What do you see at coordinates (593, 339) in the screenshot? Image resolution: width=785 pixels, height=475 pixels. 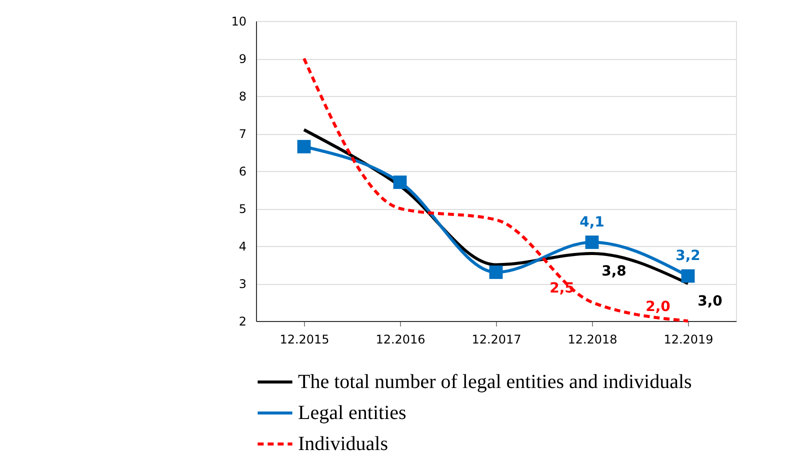 I see `x-tick-label: 12.2018` at bounding box center [593, 339].